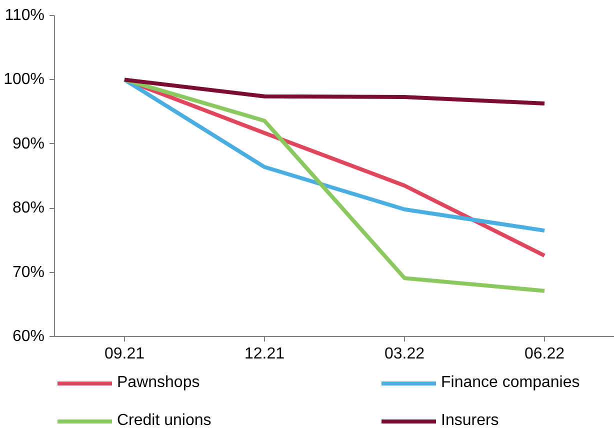  I want to click on legend-label: Finance companies, so click(511, 383).